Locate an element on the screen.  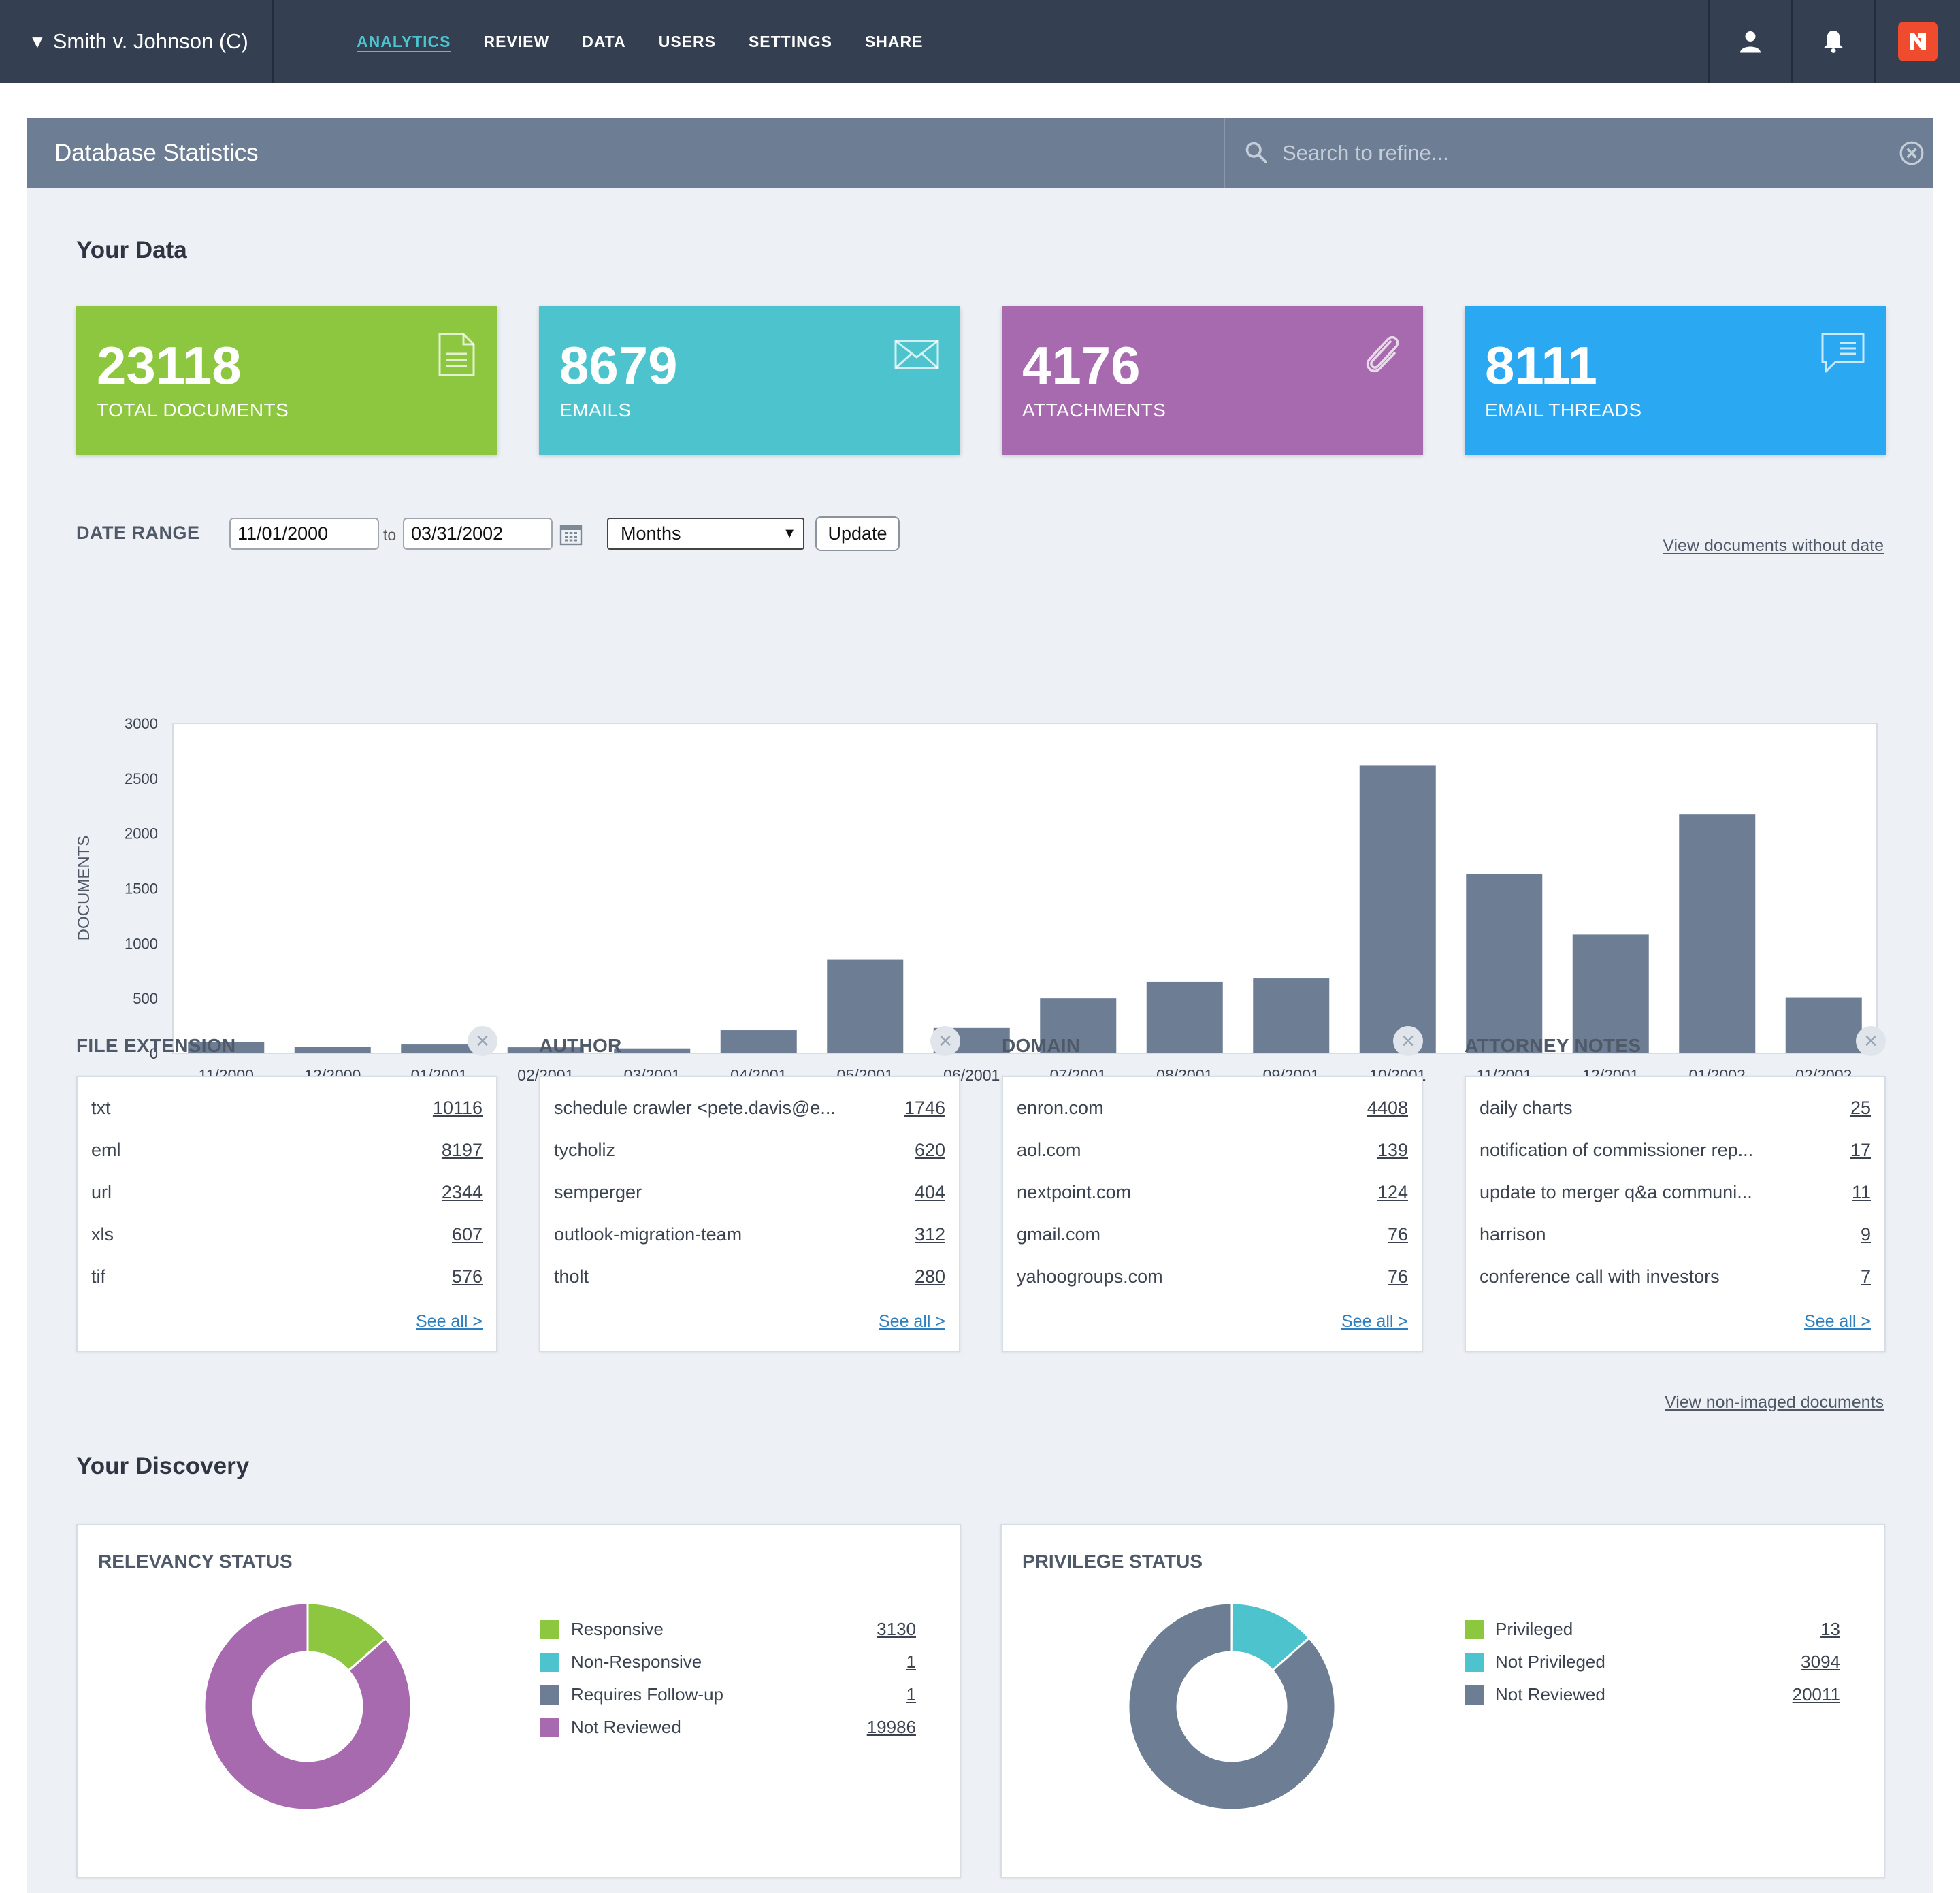
app-logo-icon is located at coordinates (1918, 41).